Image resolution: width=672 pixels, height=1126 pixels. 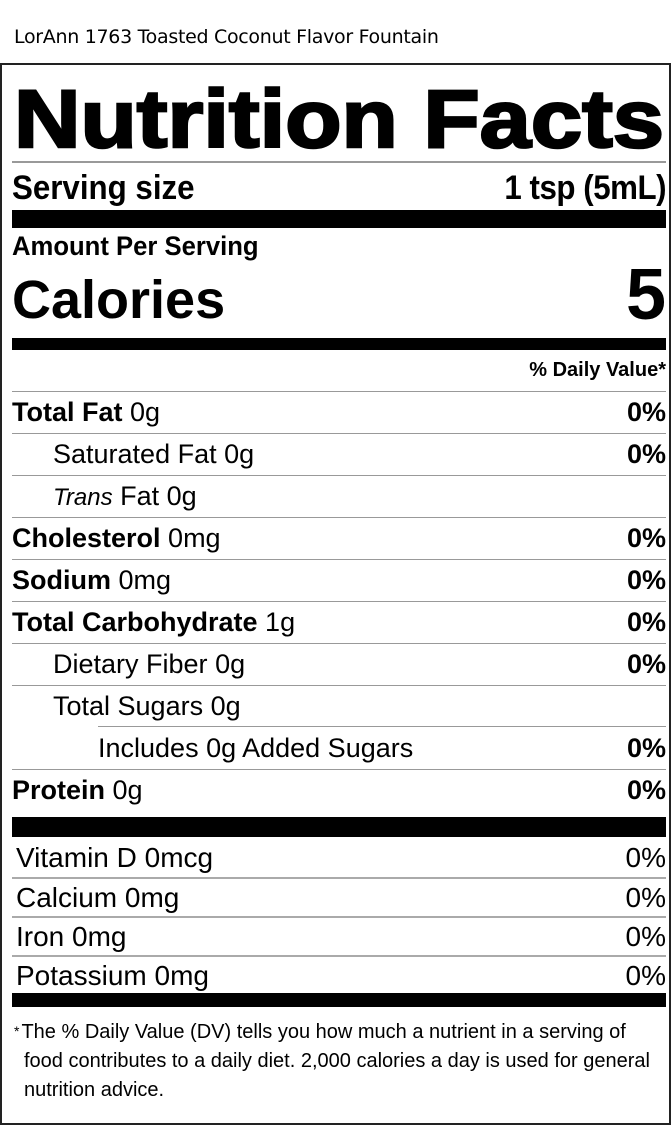 What do you see at coordinates (135, 622) in the screenshot?
I see `nutrient-name: Total Carbohydrate` at bounding box center [135, 622].